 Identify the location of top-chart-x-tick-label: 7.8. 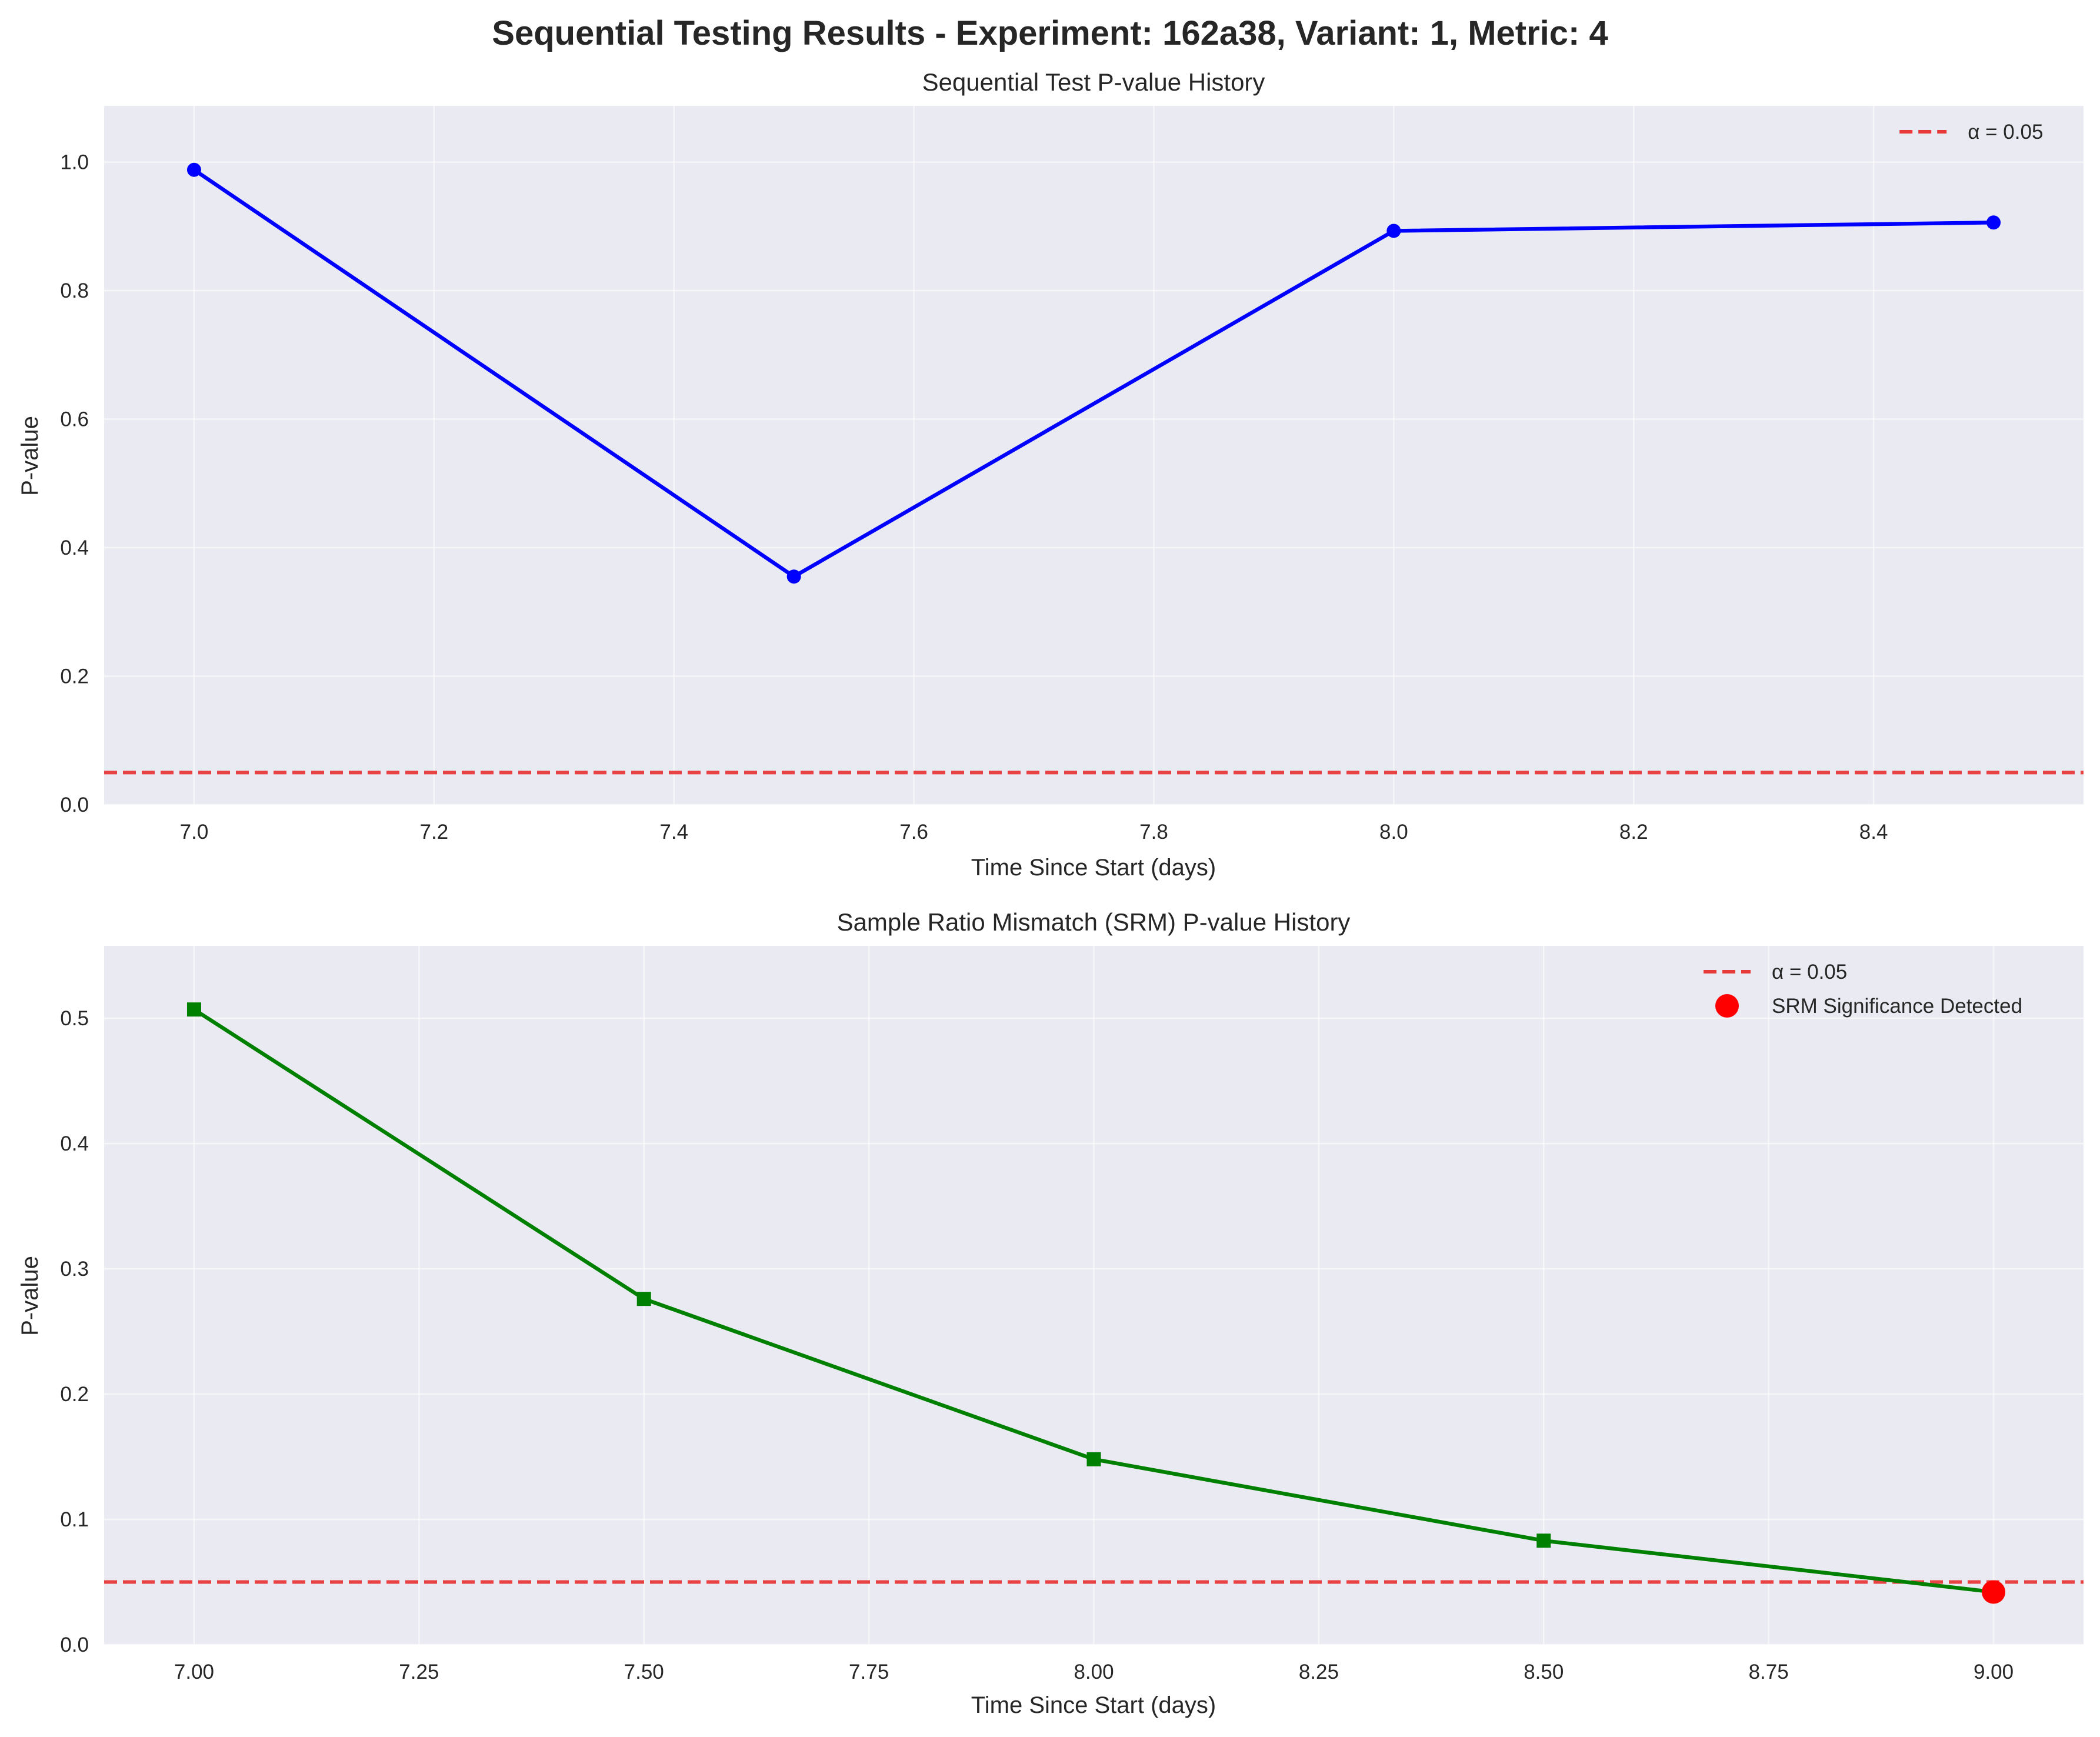
(1153, 832).